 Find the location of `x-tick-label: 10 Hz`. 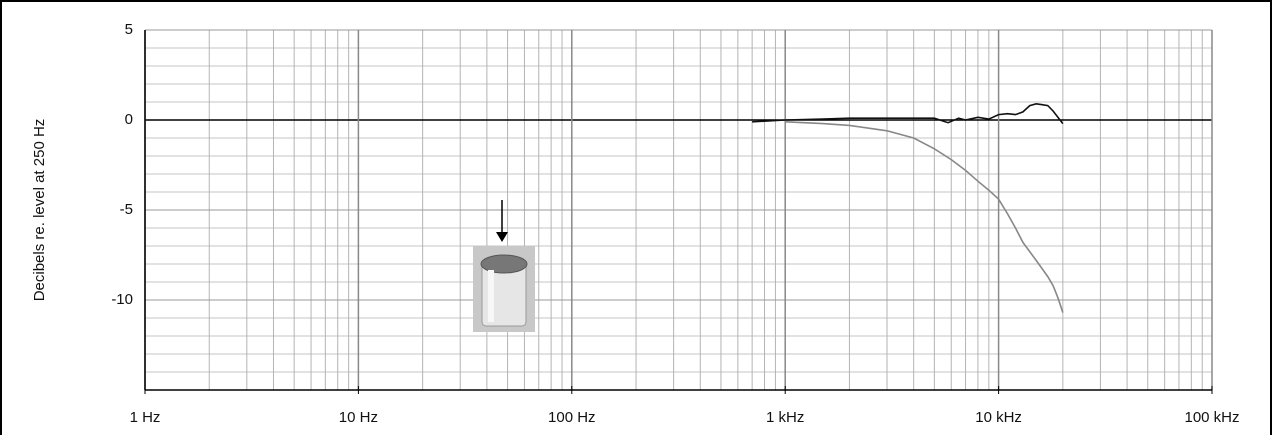

x-tick-label: 10 Hz is located at coordinates (358, 417).